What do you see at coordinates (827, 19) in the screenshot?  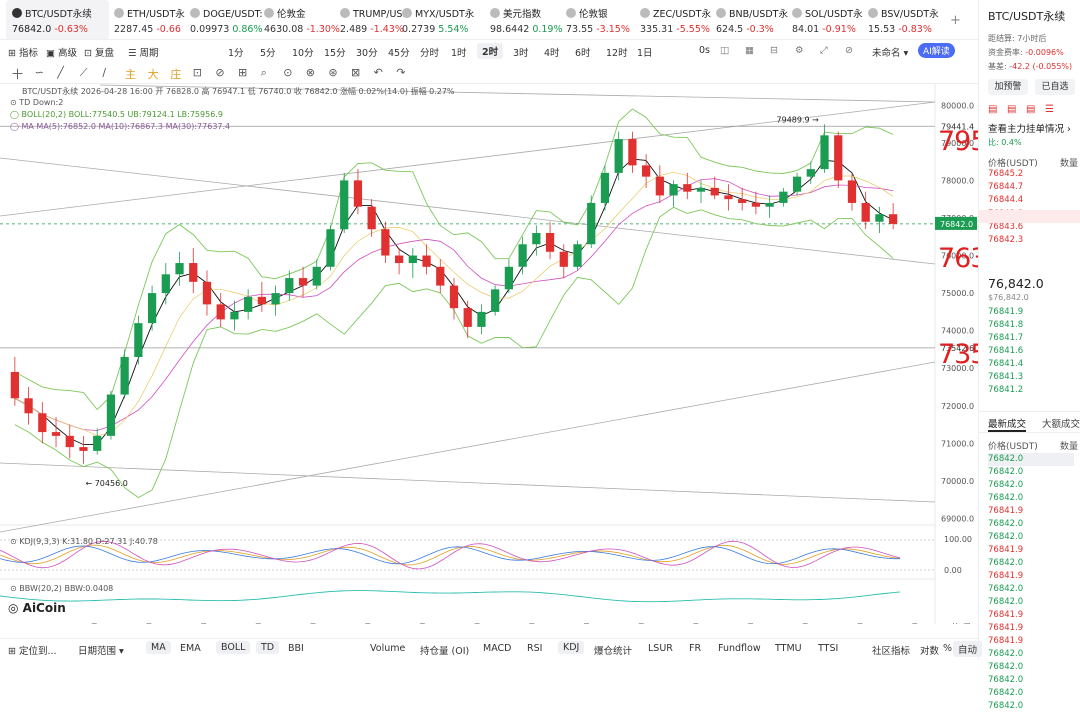 I see `ticker-10: SOL/USDT永 84.01 -0.91%` at bounding box center [827, 19].